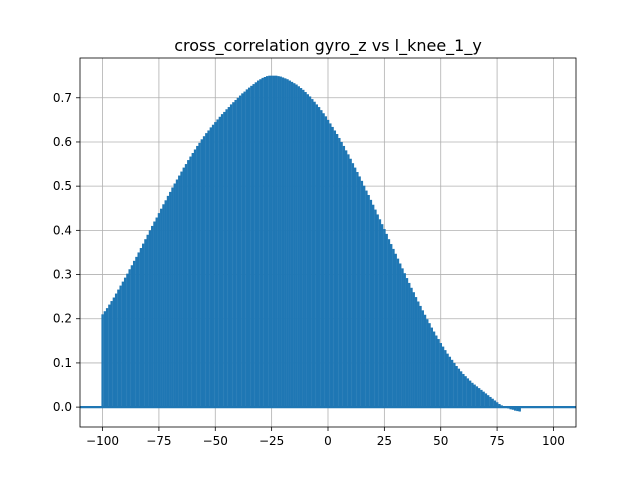 This screenshot has width=640, height=480. Describe the element at coordinates (158, 441) in the screenshot. I see `x-tick-label: −75` at that location.